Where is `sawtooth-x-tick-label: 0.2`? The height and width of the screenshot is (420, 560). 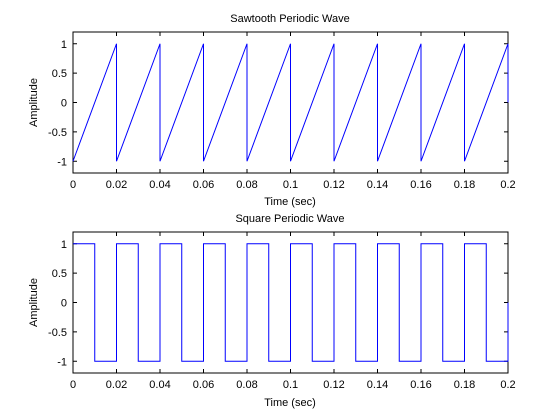 sawtooth-x-tick-label: 0.2 is located at coordinates (507, 185).